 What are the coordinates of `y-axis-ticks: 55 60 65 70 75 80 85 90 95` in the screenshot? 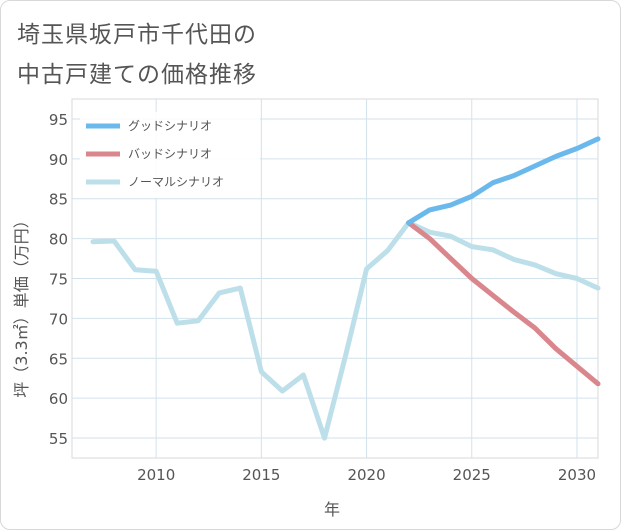 It's located at (58, 279).